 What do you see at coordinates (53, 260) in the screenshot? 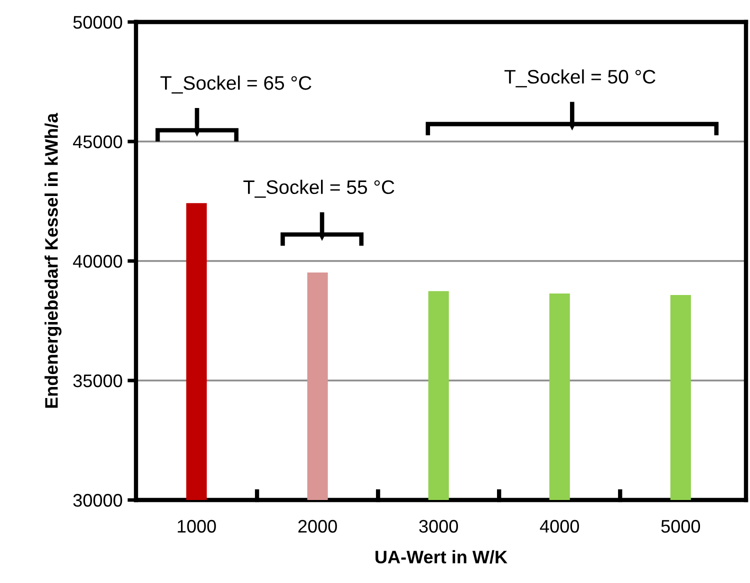
I see `y-axis-title: Endenergiebedarf Kessel in kWh/a` at bounding box center [53, 260].